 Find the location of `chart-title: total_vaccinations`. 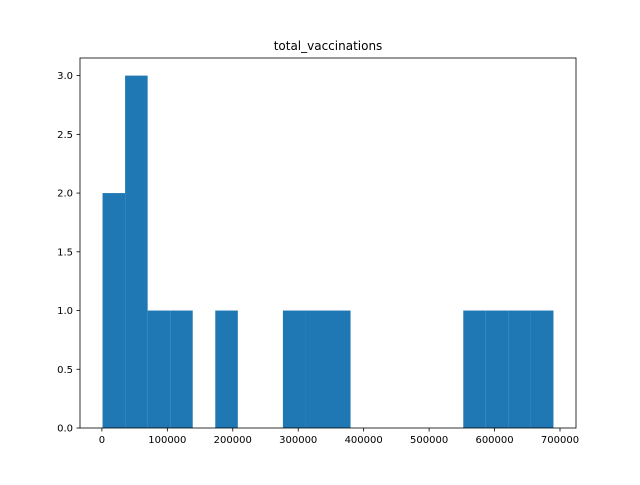

chart-title: total_vaccinations is located at coordinates (328, 46).